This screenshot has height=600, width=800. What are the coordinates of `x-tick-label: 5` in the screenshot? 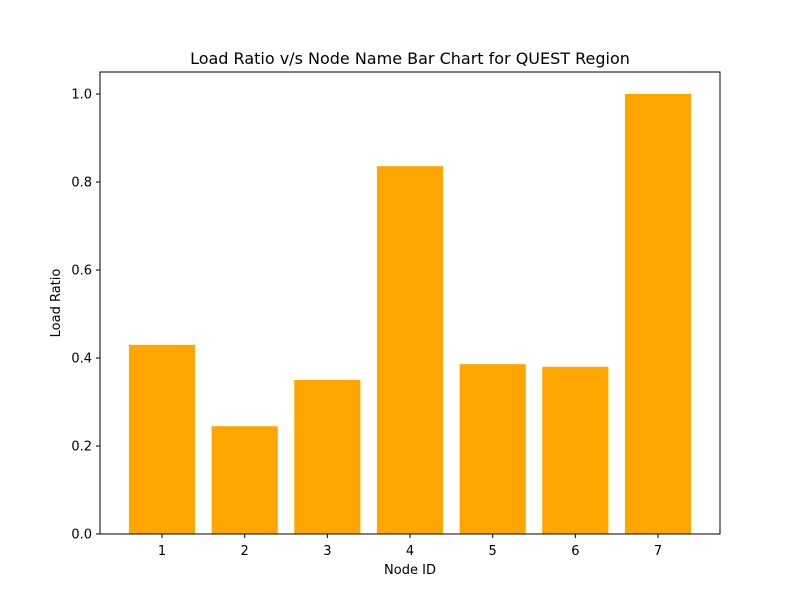 It's located at (493, 551).